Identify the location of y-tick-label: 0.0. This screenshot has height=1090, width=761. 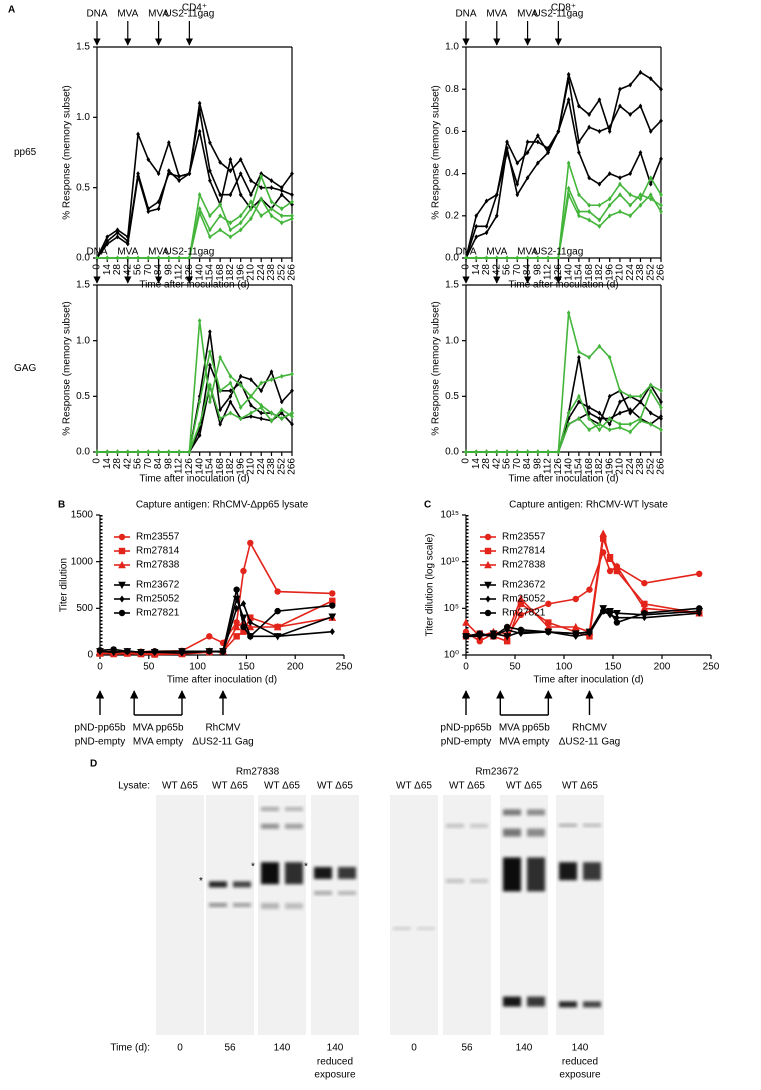
(83, 258).